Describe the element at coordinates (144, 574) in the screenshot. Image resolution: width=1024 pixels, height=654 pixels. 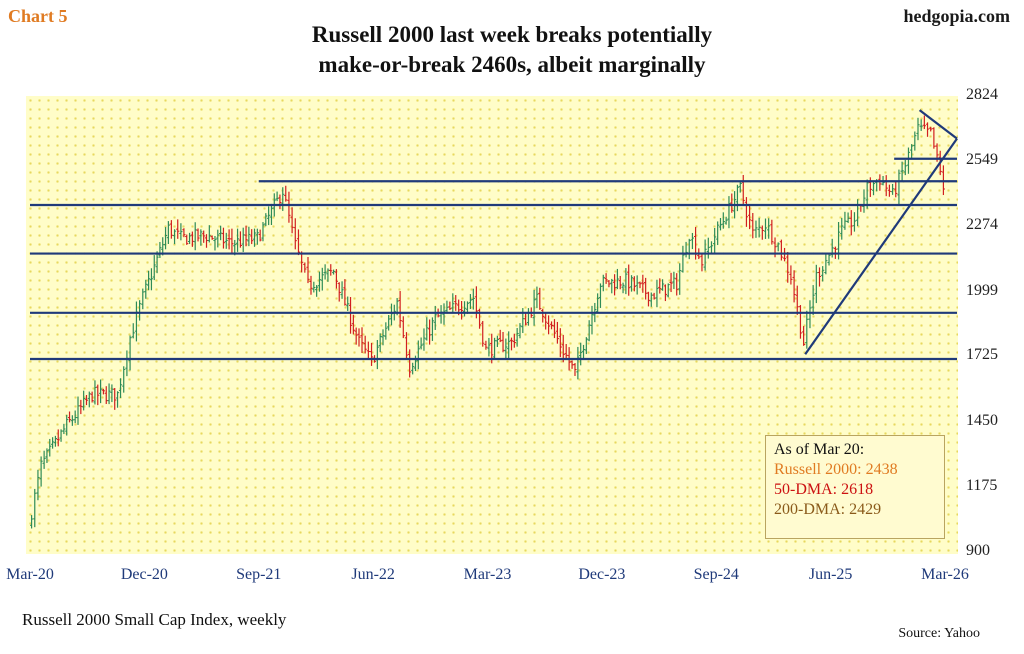
I see `x-tick-label: Dec-20` at that location.